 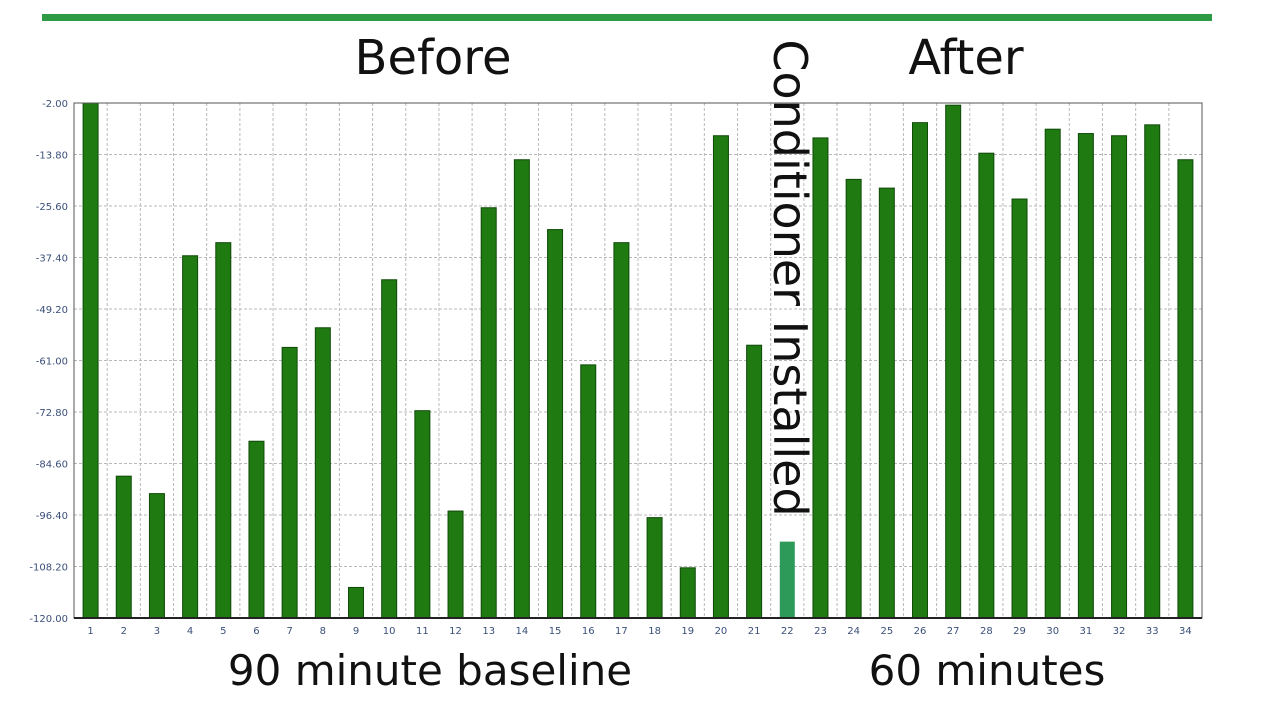 What do you see at coordinates (721, 631) in the screenshot?
I see `x-tick-label: 20` at bounding box center [721, 631].